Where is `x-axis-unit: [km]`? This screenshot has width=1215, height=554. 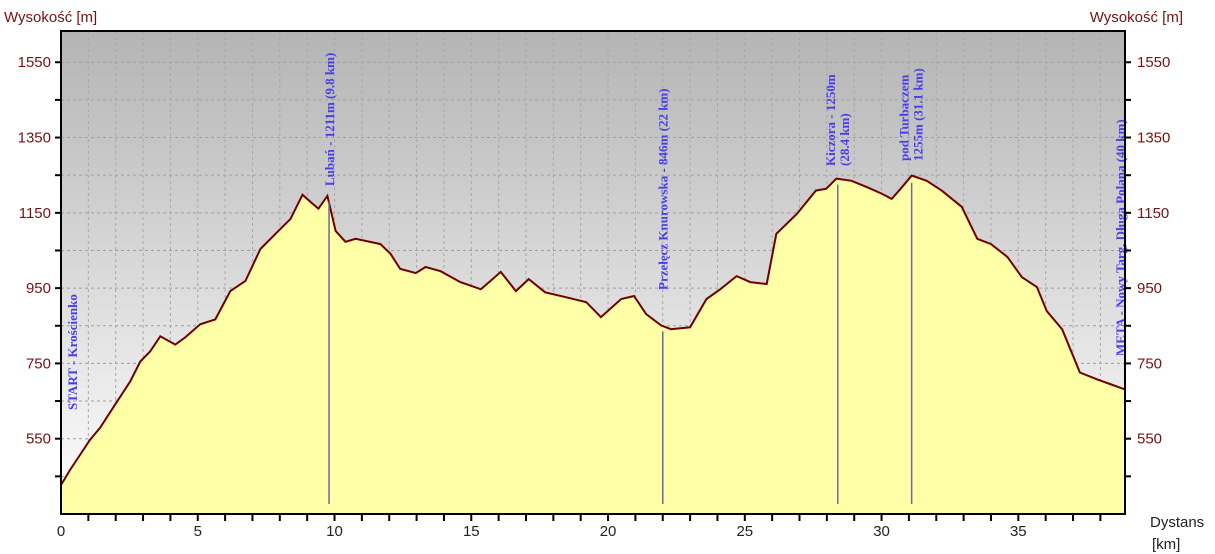
x-axis-unit: [km] is located at coordinates (1166, 544).